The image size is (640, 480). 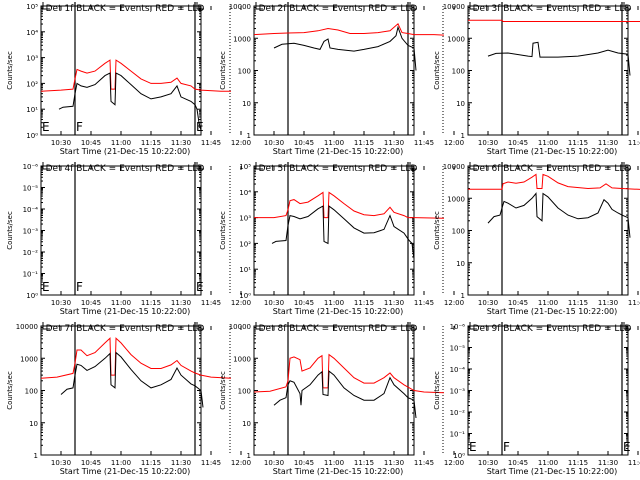 What do you see at coordinates (125, 9) in the screenshot?
I see `chart-title: Det 1f BLACK = Events, RED = LLD` at bounding box center [125, 9].